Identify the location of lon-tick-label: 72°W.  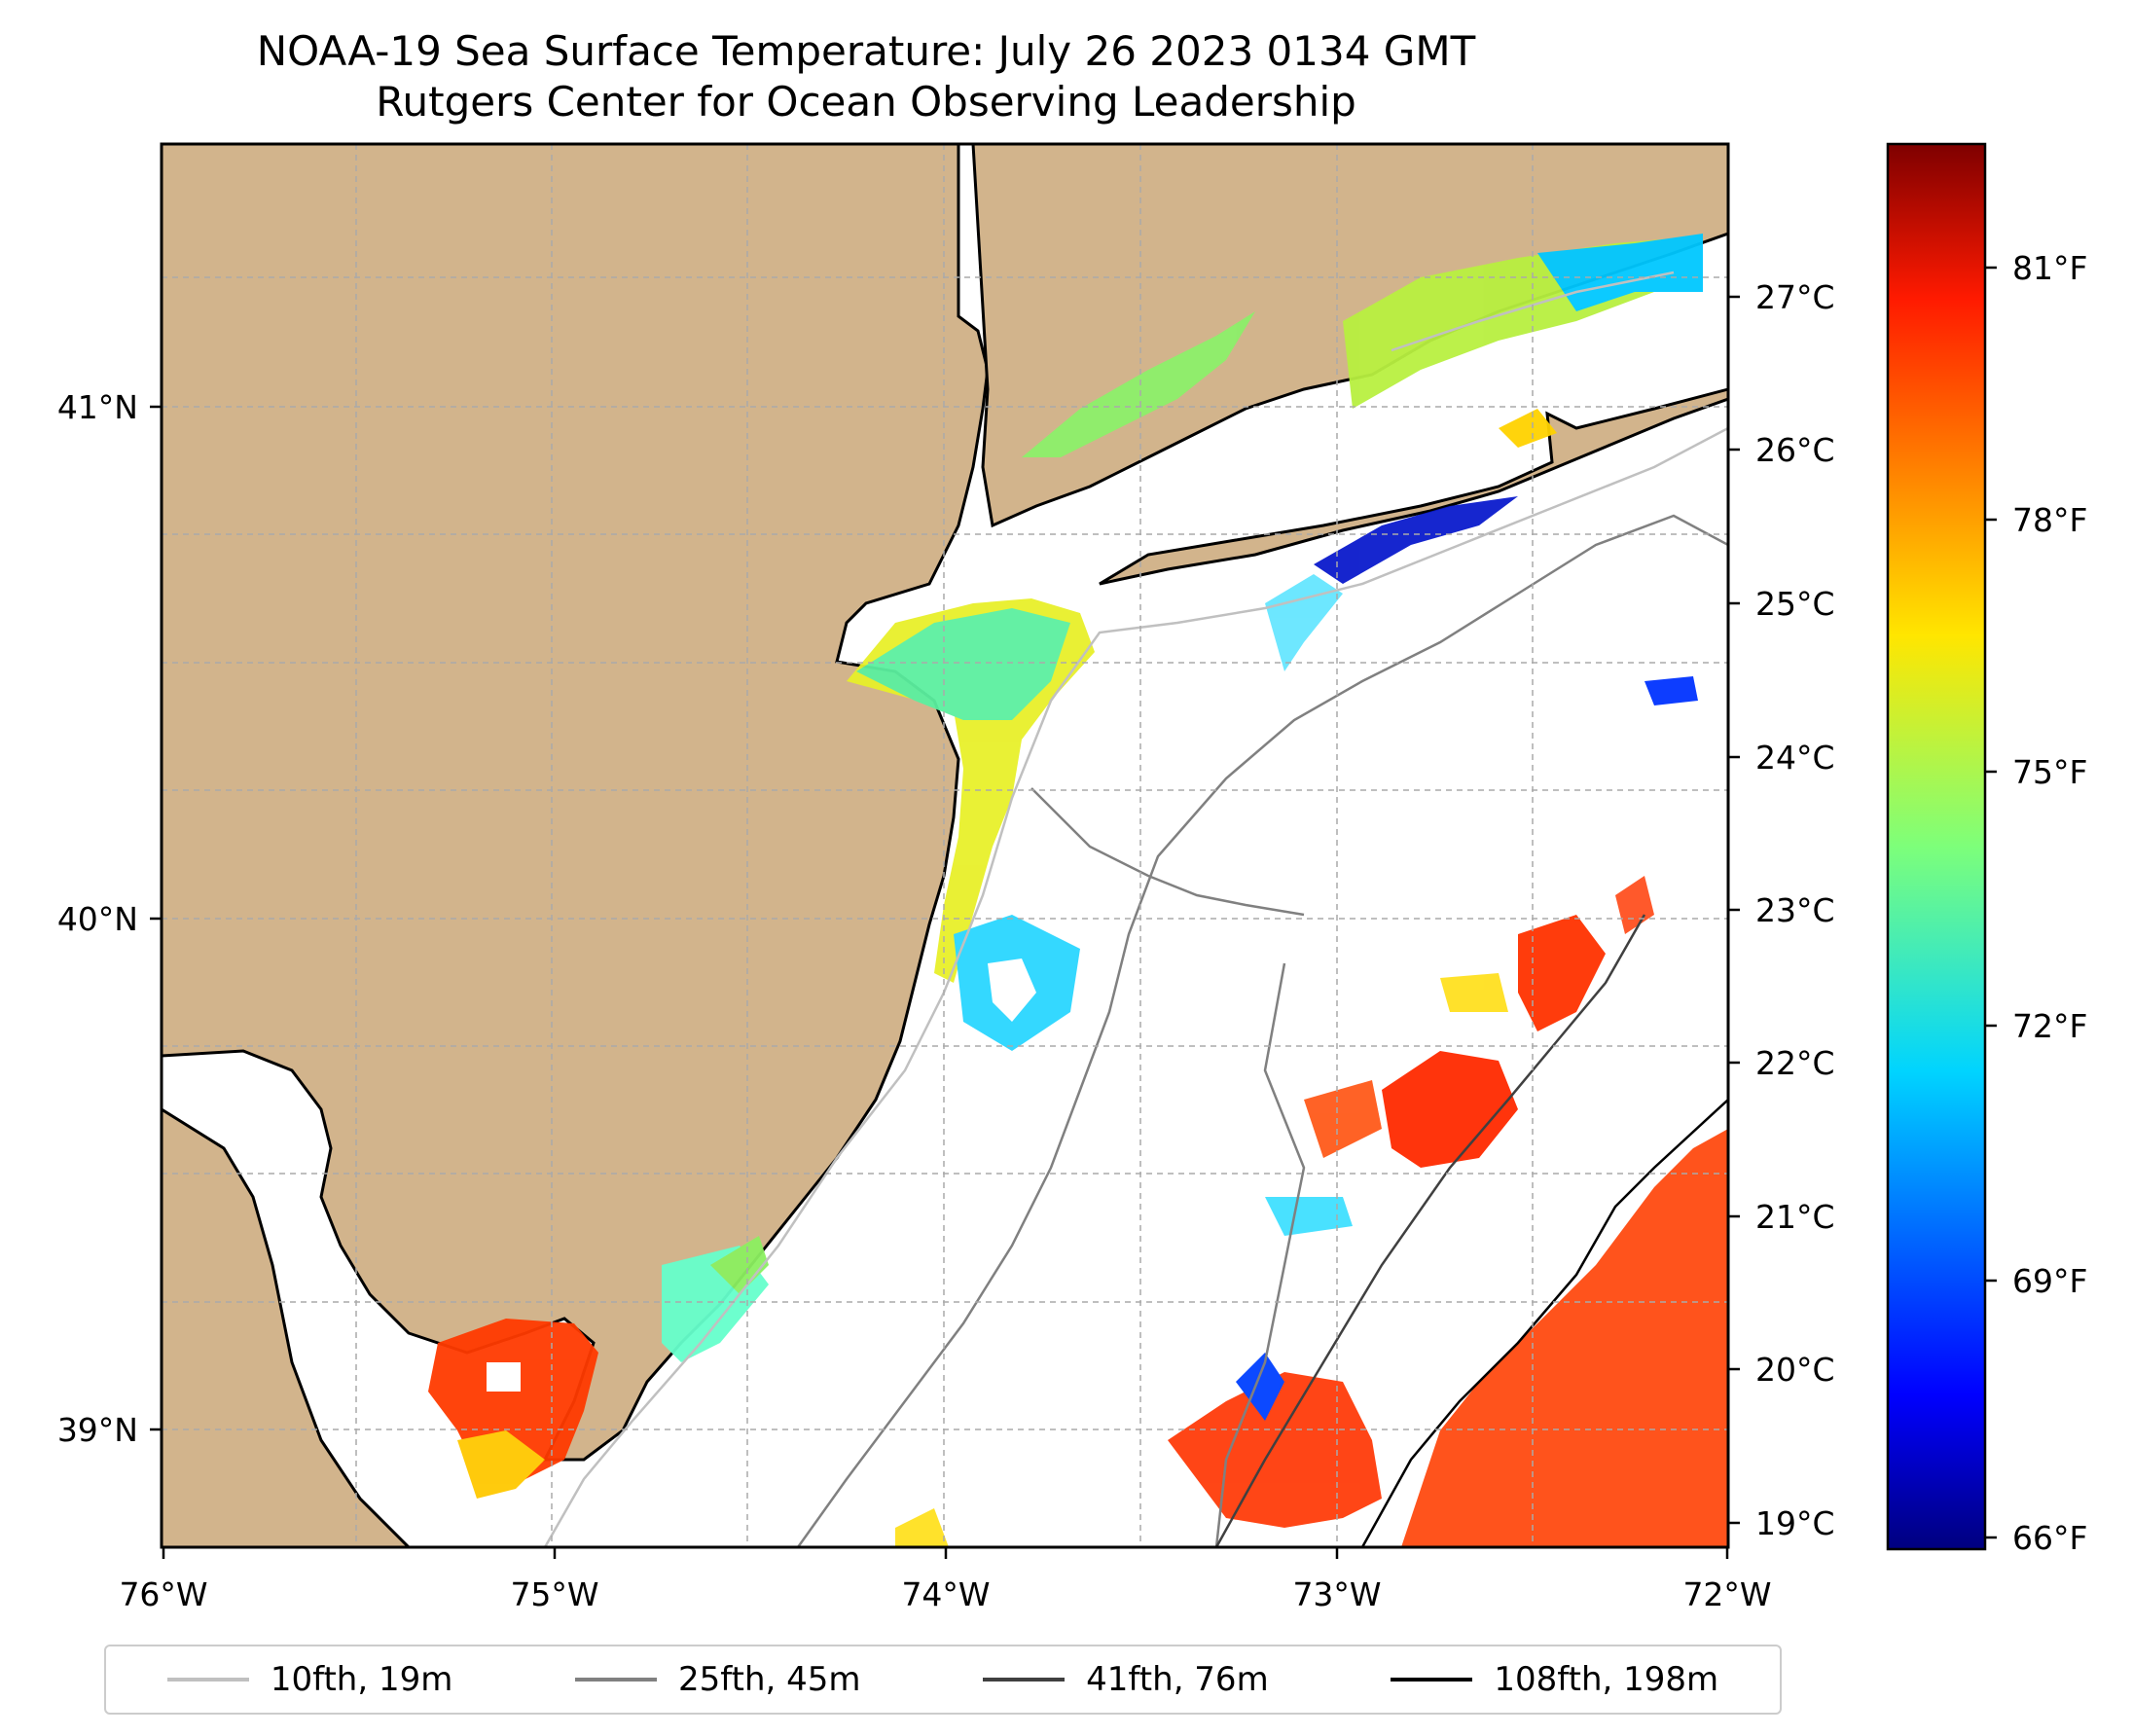
(1727, 1594).